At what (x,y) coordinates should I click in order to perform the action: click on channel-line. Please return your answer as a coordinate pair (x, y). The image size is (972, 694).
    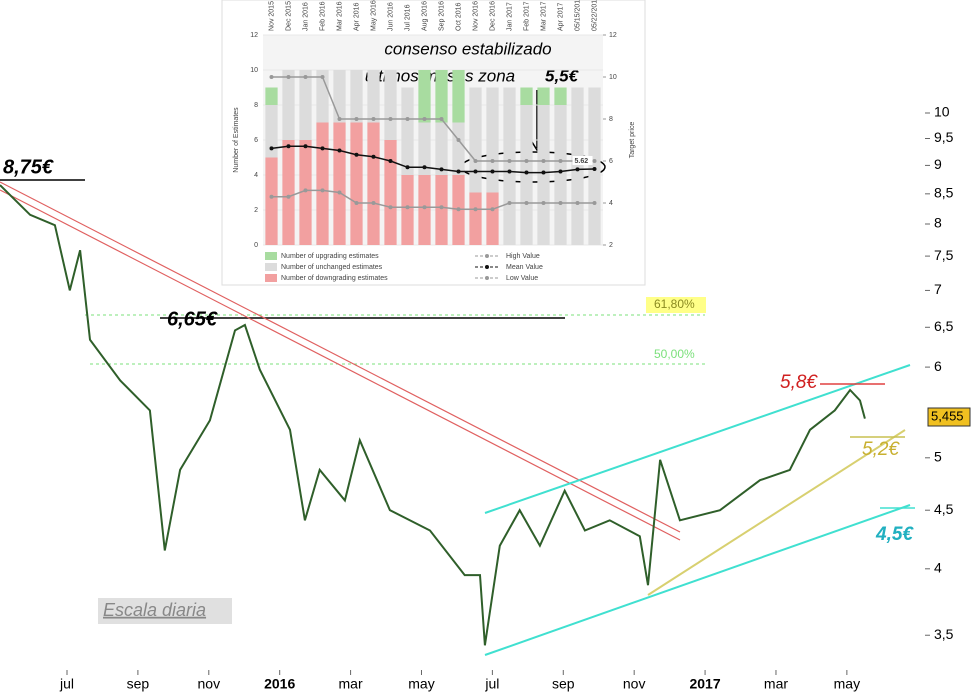
    Looking at the image, I should click on (697, 580).